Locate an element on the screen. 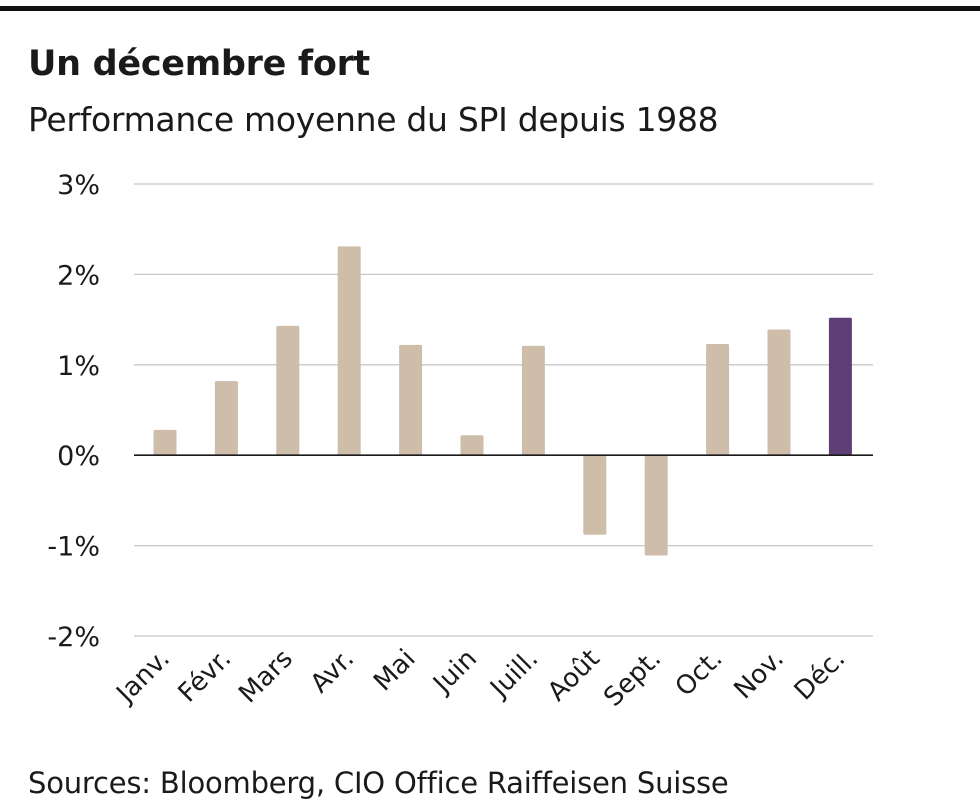  chart-title: Un décembre fort is located at coordinates (199, 64).